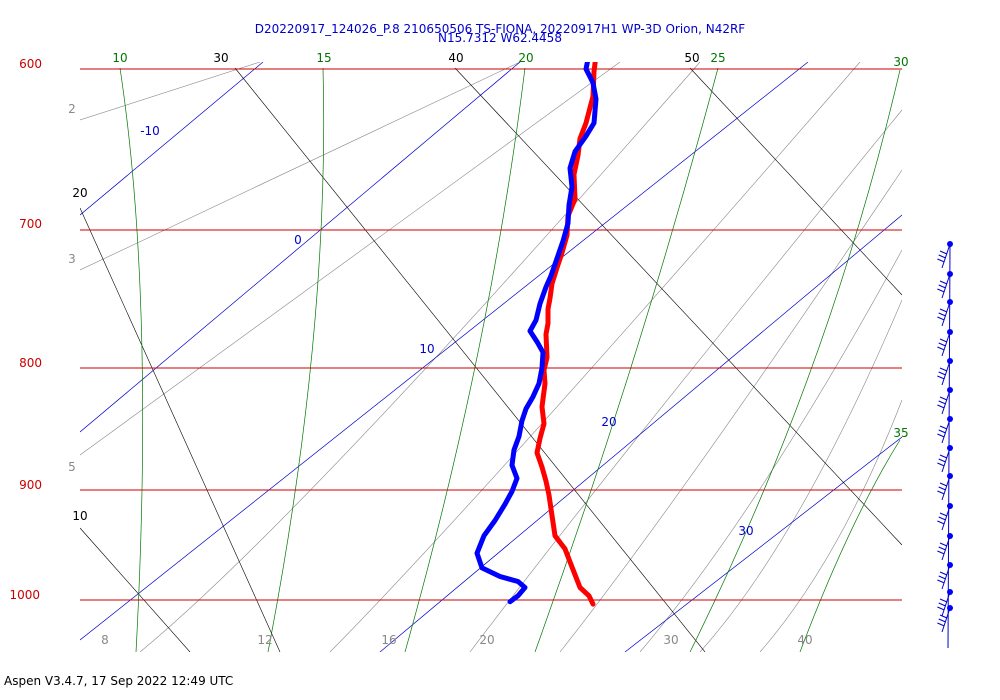 This screenshot has height=700, width=1000. What do you see at coordinates (455, 58) in the screenshot?
I see `top-label: 40` at bounding box center [455, 58].